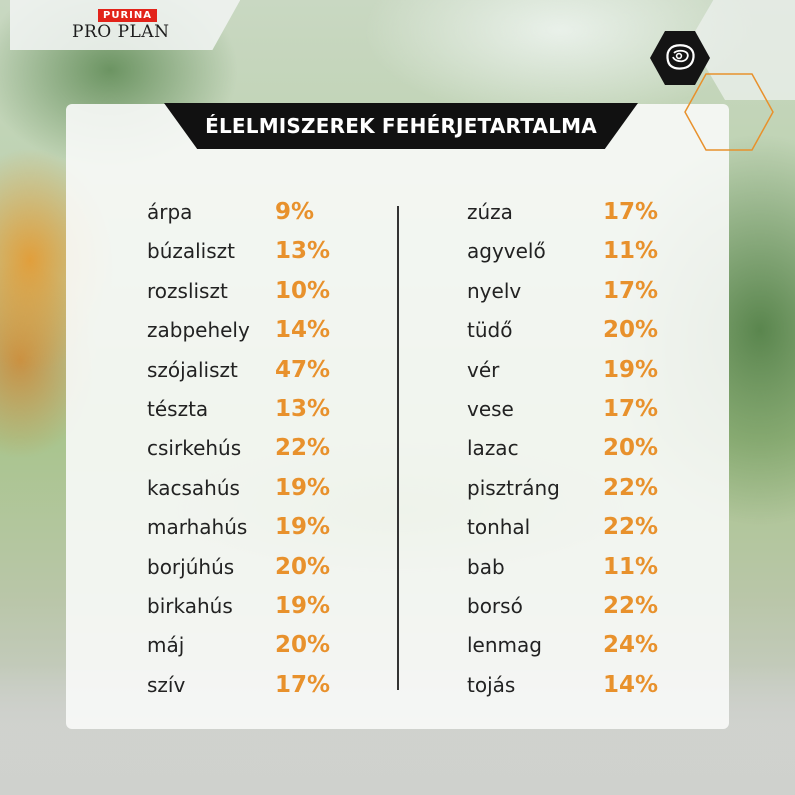  What do you see at coordinates (490, 330) in the screenshot?
I see `food-name: tüdő` at bounding box center [490, 330].